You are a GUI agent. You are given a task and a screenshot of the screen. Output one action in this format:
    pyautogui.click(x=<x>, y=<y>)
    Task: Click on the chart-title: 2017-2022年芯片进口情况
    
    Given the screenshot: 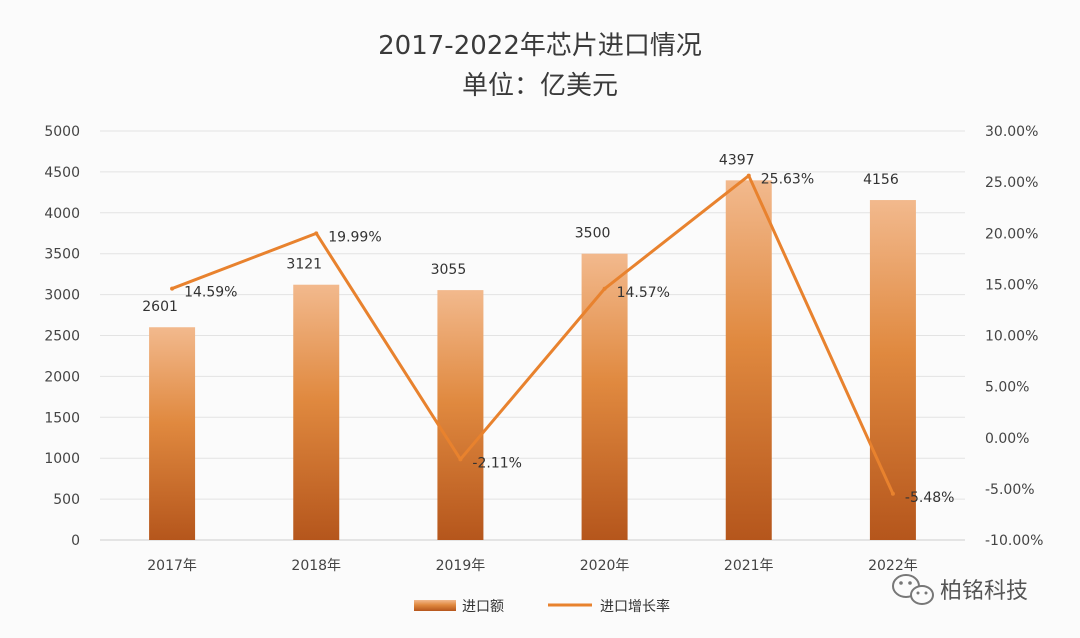 What is the action you would take?
    pyautogui.click(x=540, y=46)
    